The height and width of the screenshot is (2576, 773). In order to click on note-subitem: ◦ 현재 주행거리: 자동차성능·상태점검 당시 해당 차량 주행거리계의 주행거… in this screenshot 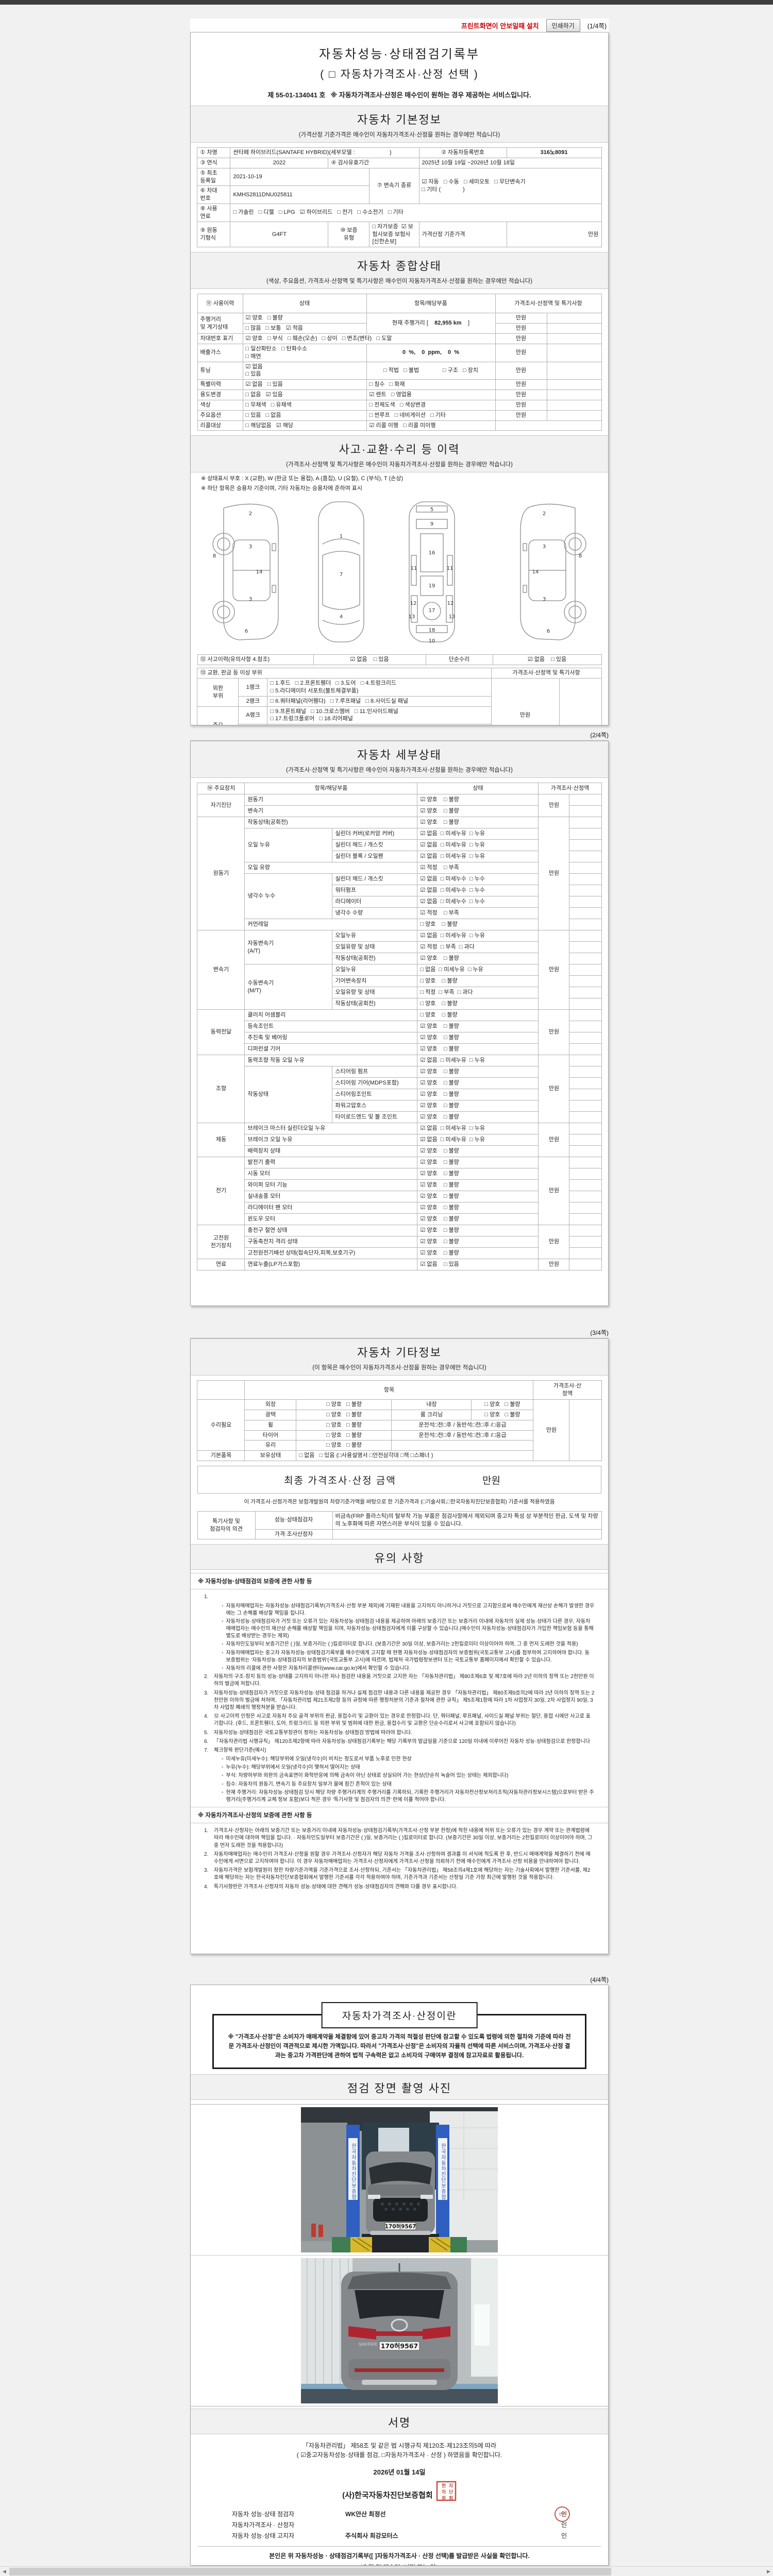, I will do `click(408, 1796)`.